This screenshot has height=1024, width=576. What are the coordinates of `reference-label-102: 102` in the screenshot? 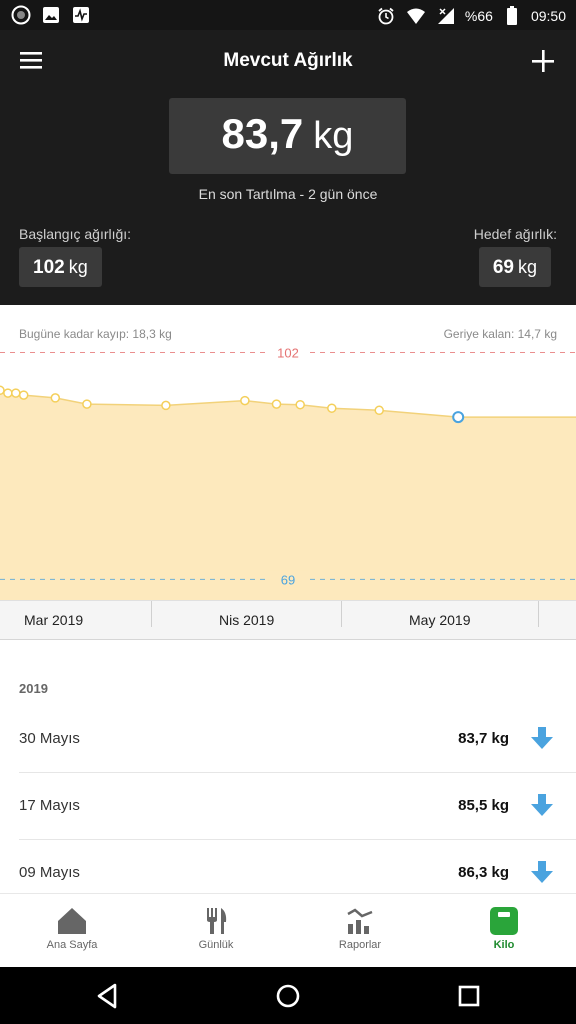 It's located at (288, 353).